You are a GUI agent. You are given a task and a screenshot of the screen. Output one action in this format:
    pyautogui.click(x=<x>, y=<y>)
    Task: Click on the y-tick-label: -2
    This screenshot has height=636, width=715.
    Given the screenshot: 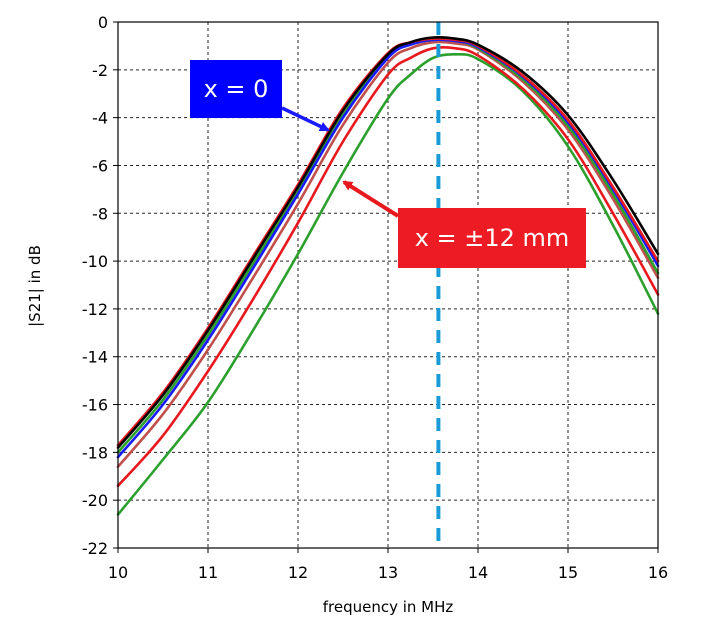 What is the action you would take?
    pyautogui.click(x=100, y=70)
    